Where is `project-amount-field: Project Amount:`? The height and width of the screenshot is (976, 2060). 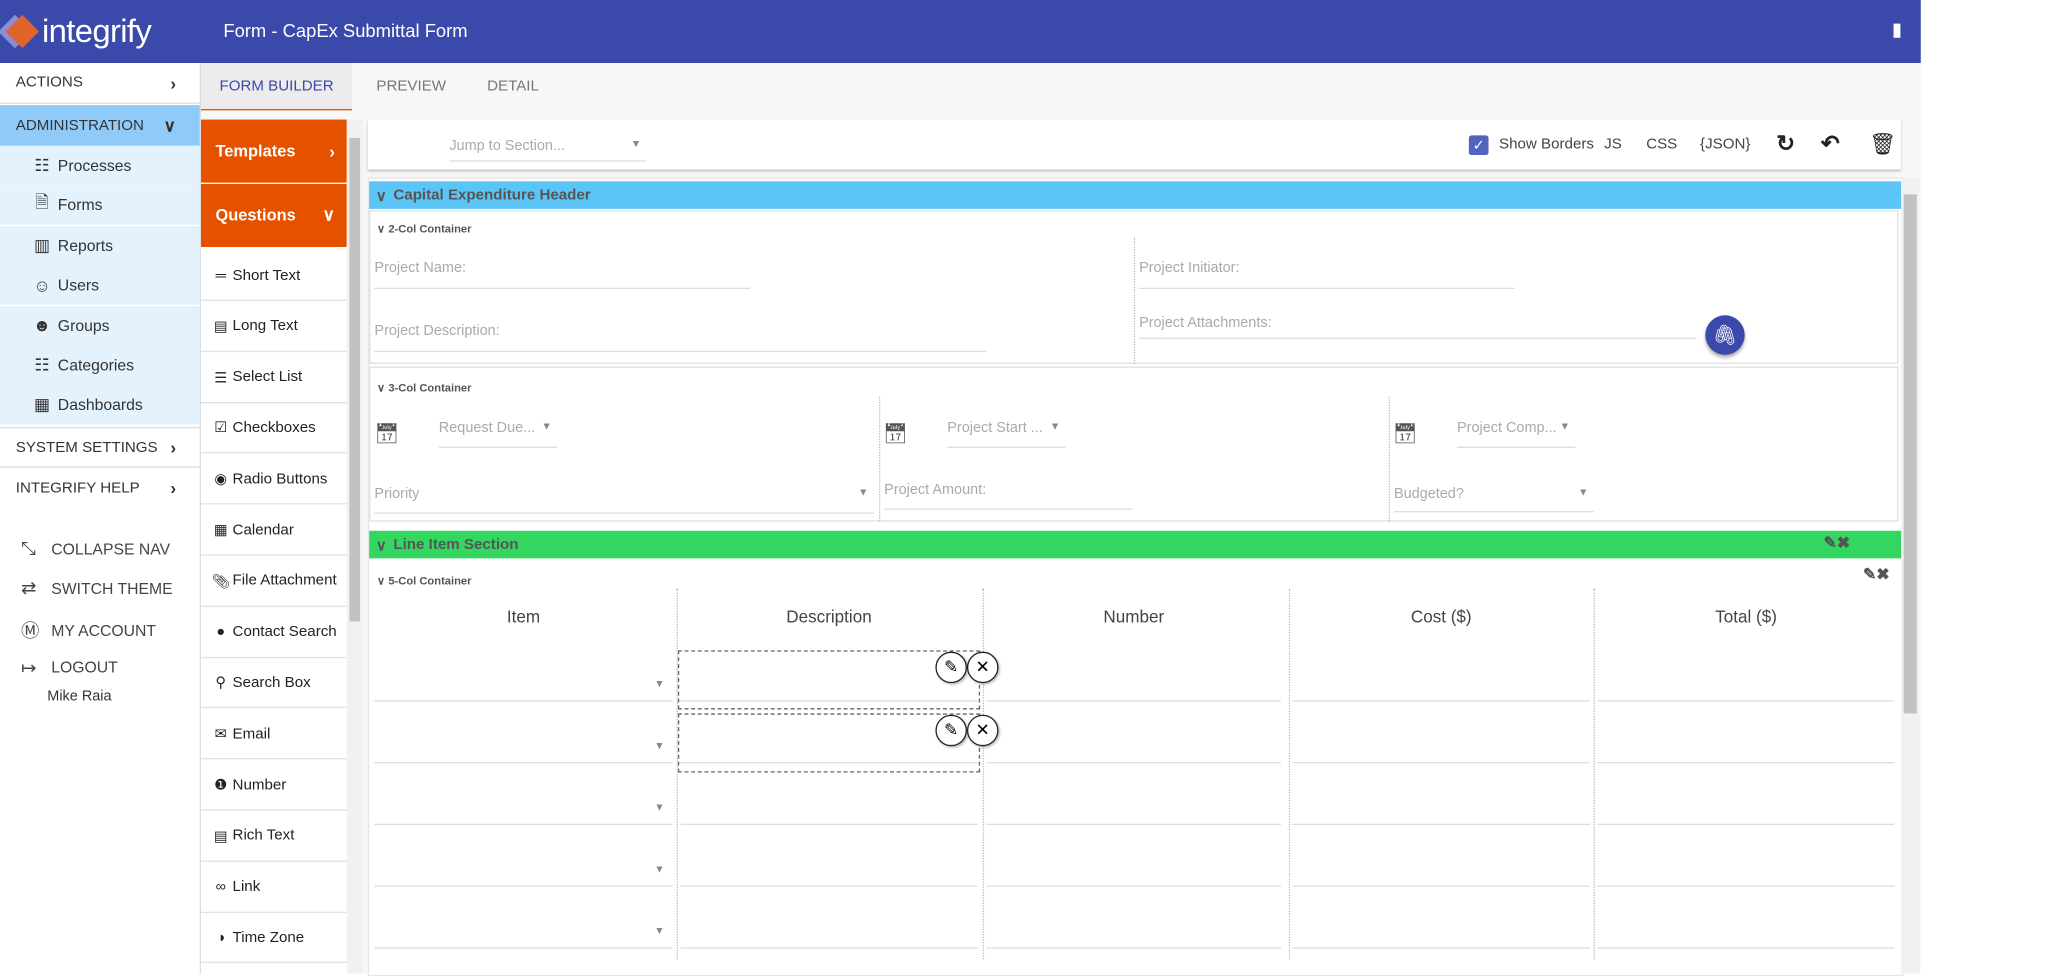
project-amount-field: Project Amount: is located at coordinates (1008, 496).